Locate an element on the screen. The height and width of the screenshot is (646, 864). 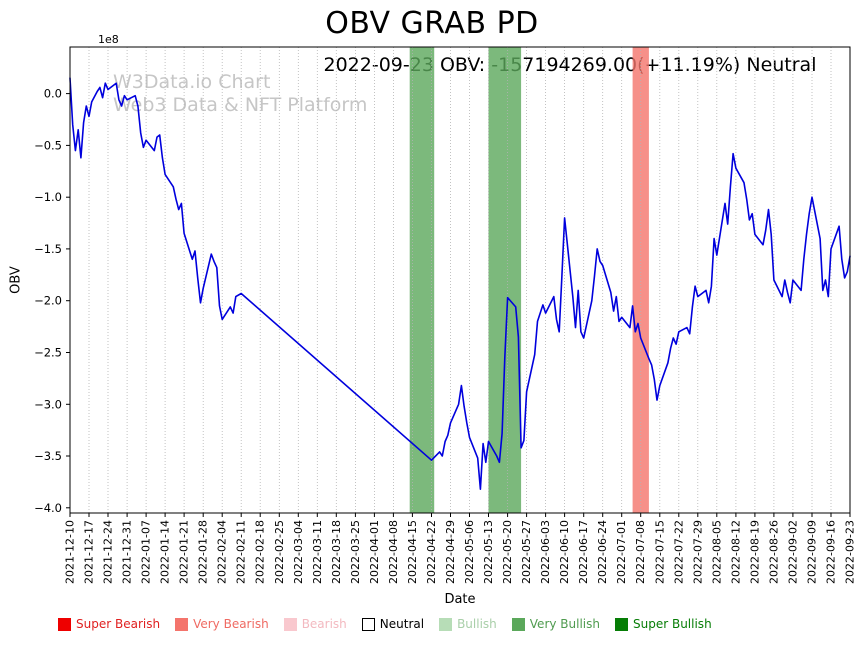
legend-item-neutral: Neutral is located at coordinates (393, 624).